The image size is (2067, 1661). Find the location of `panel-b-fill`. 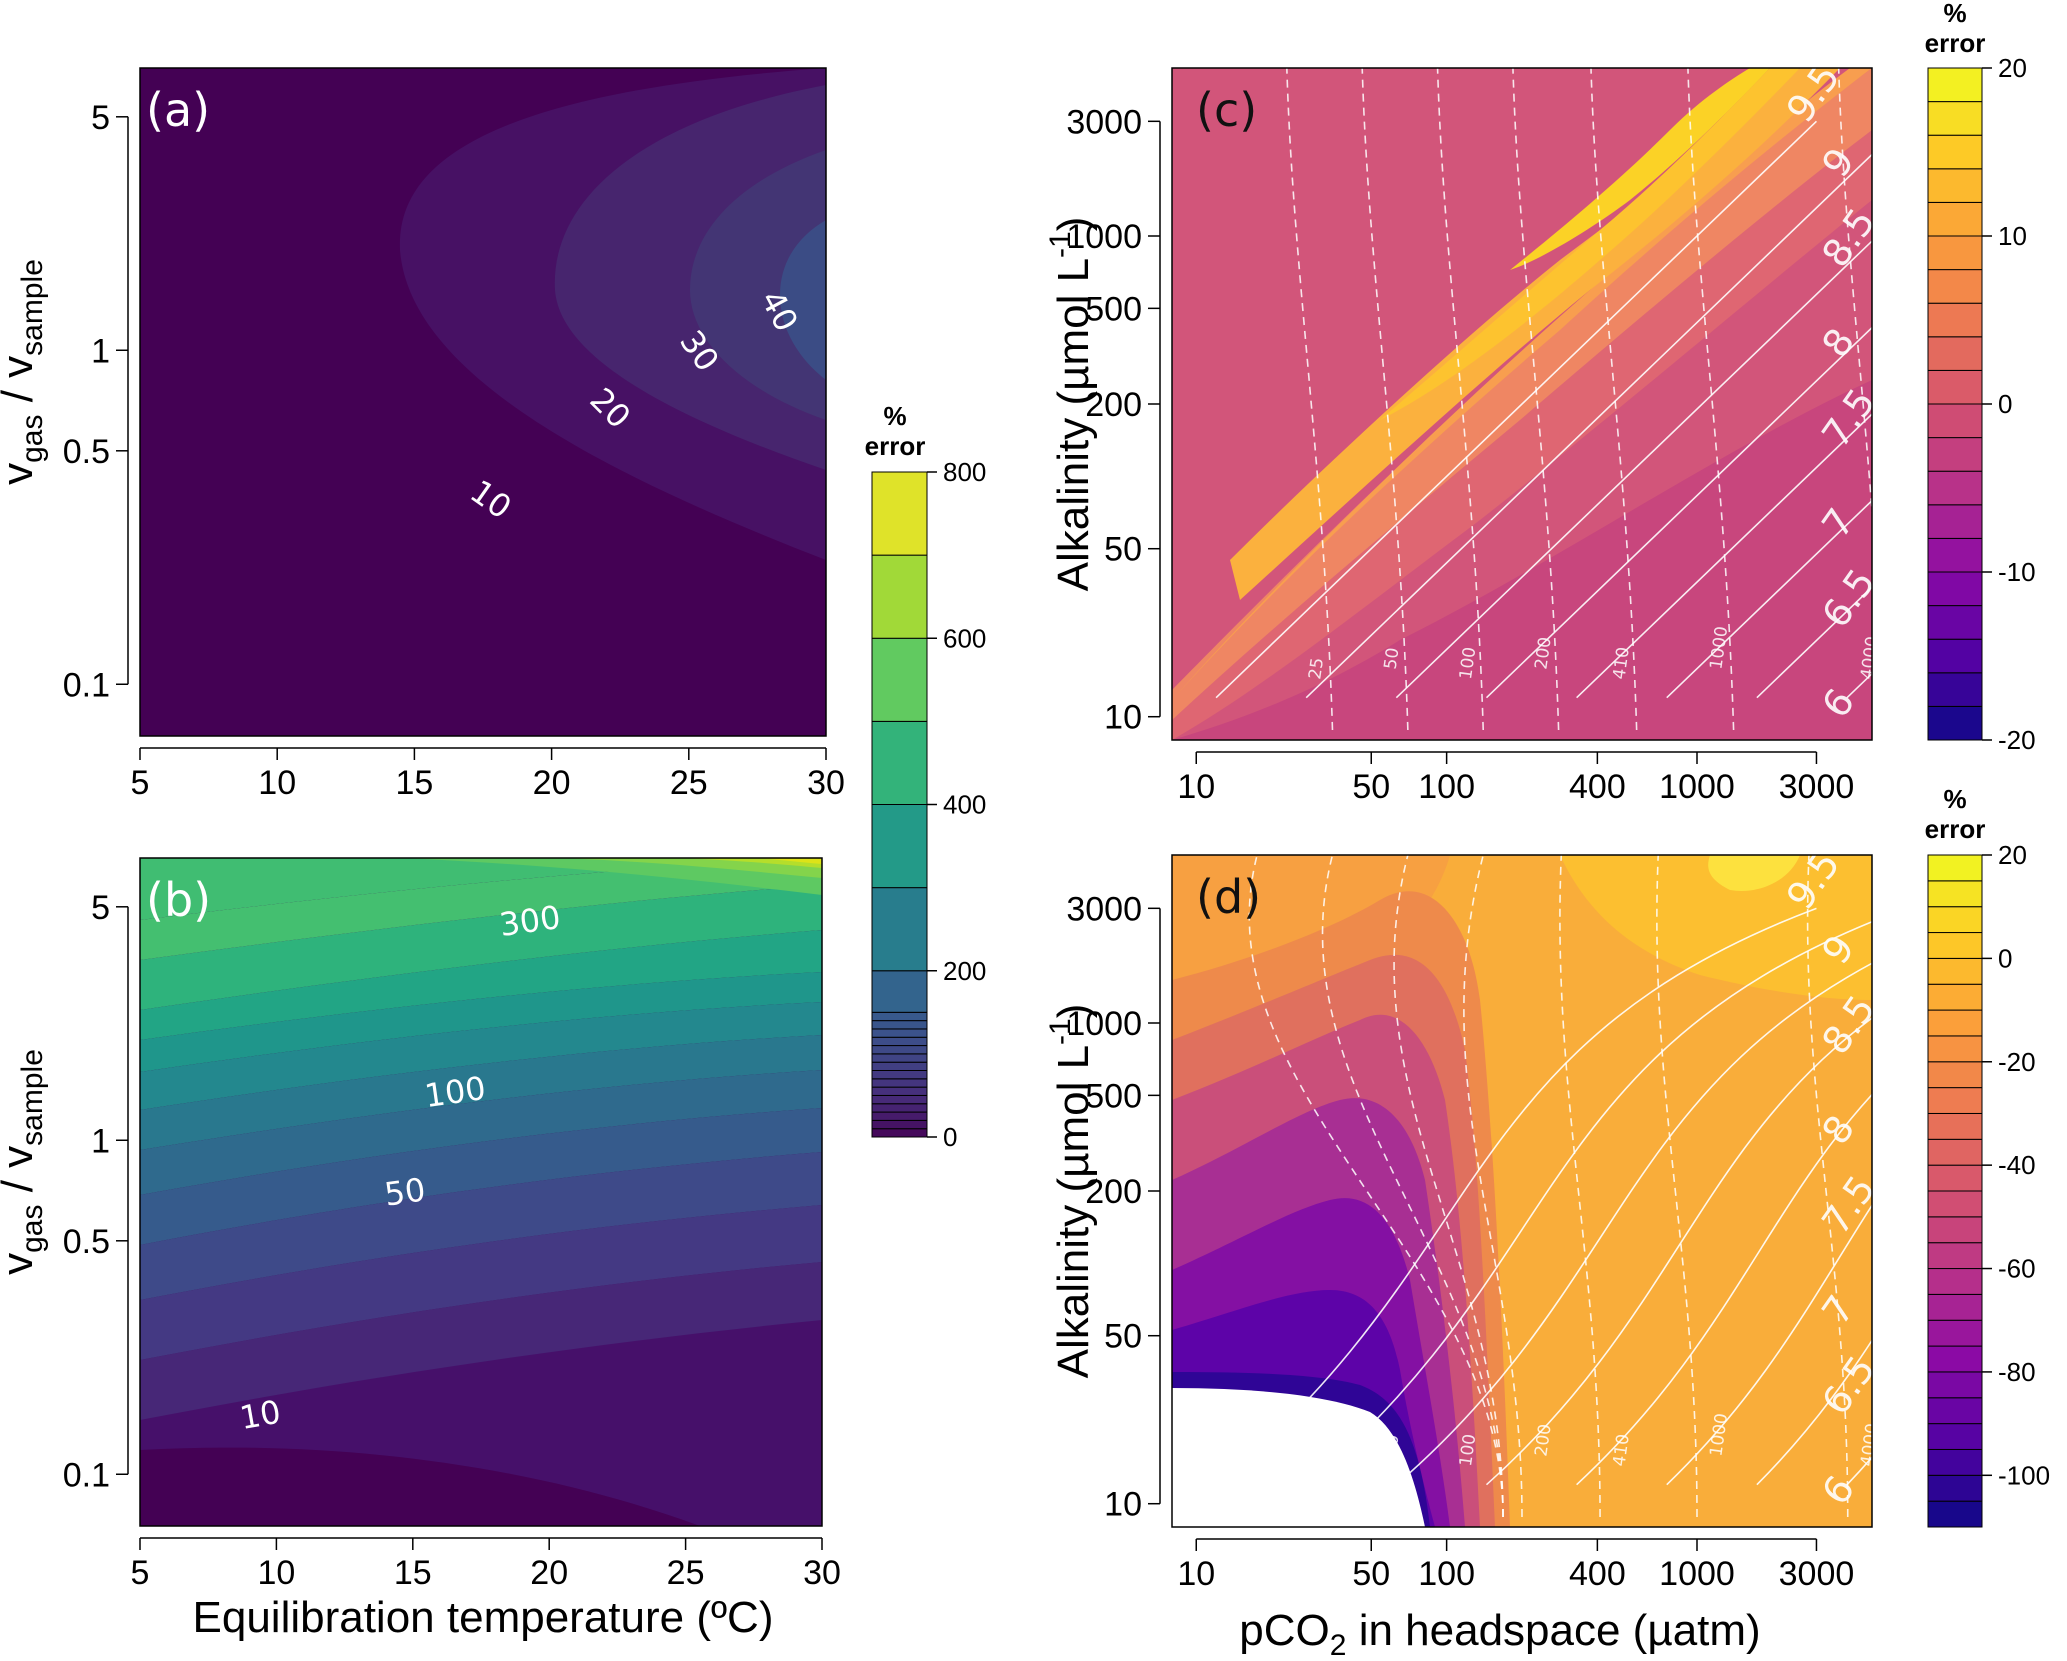

panel-b-fill is located at coordinates (481, 1192).